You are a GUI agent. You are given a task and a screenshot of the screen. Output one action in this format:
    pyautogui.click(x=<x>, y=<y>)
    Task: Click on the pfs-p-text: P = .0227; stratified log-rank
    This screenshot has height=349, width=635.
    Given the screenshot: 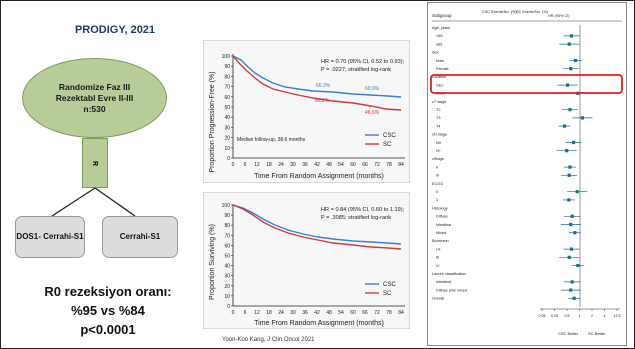 What is the action you would take?
    pyautogui.click(x=356, y=70)
    